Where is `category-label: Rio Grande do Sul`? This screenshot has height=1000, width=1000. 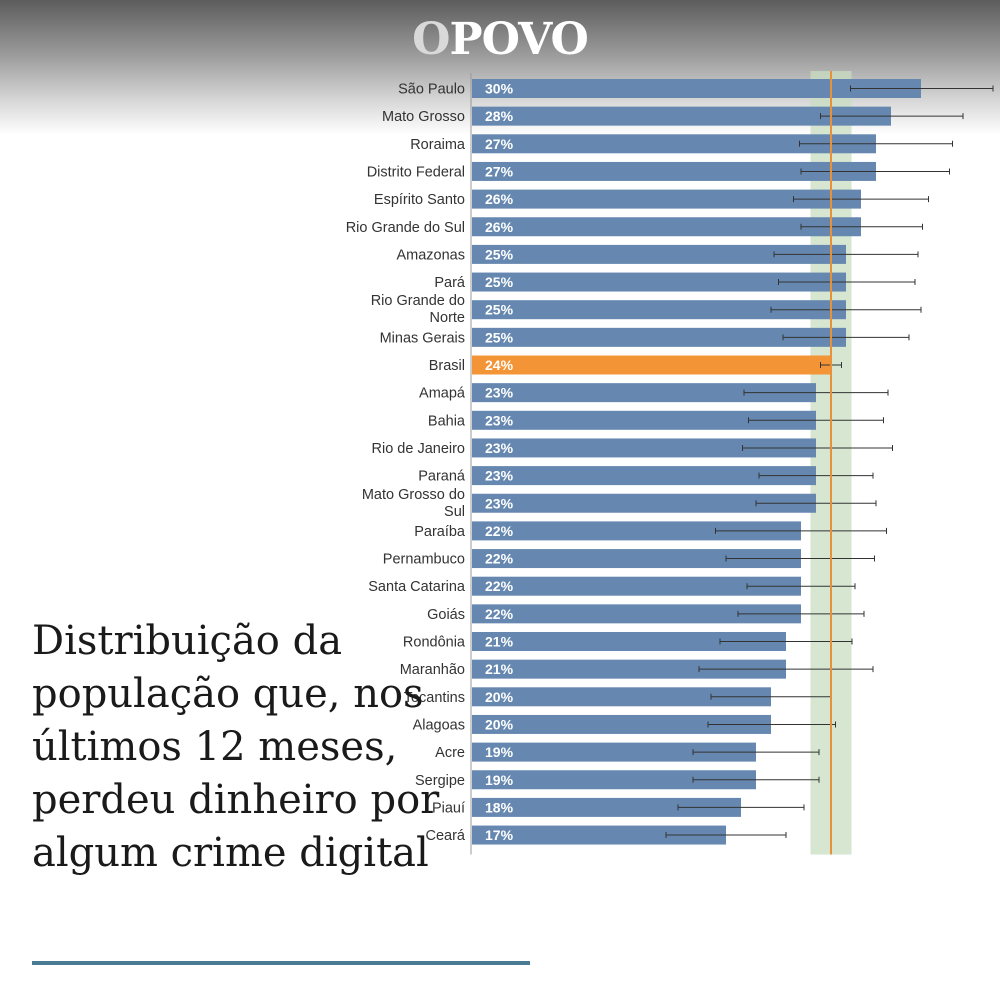 category-label: Rio Grande do Sul is located at coordinates (405, 228).